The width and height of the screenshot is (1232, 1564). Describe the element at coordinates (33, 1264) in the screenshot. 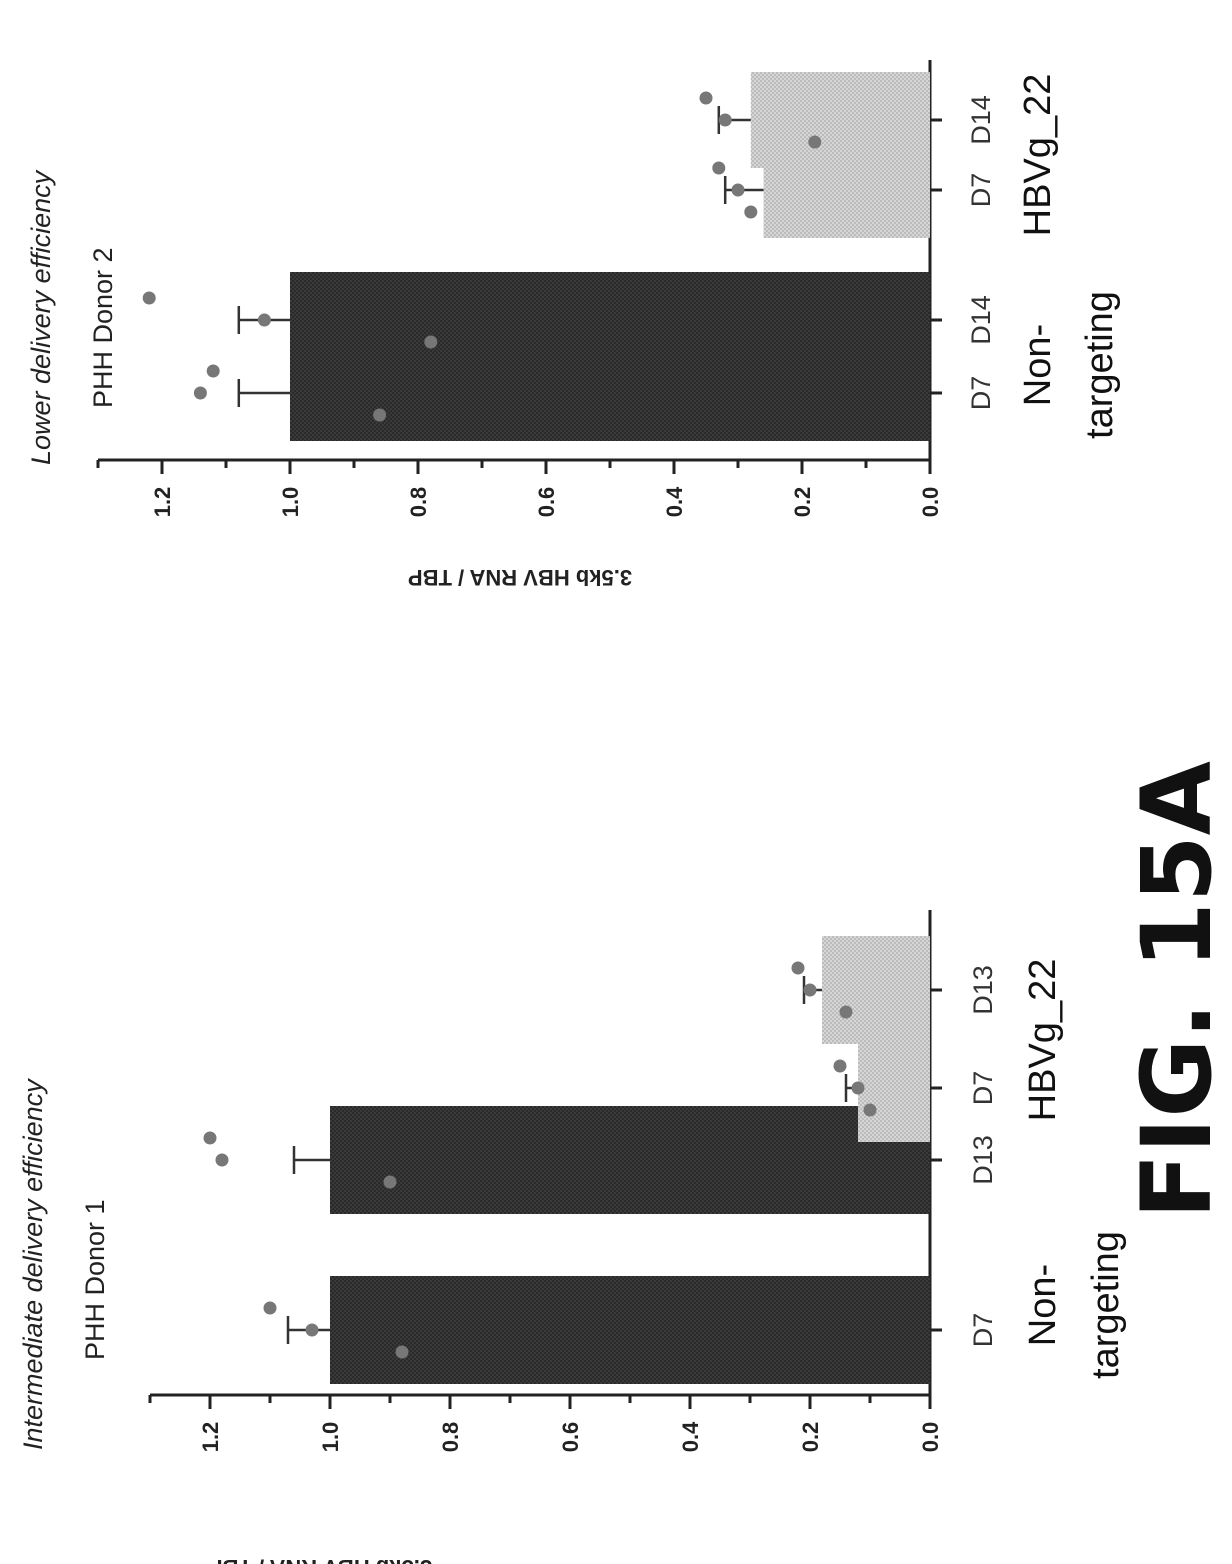

I see `chart-subtitle: Intermediate delivery efficiency` at that location.